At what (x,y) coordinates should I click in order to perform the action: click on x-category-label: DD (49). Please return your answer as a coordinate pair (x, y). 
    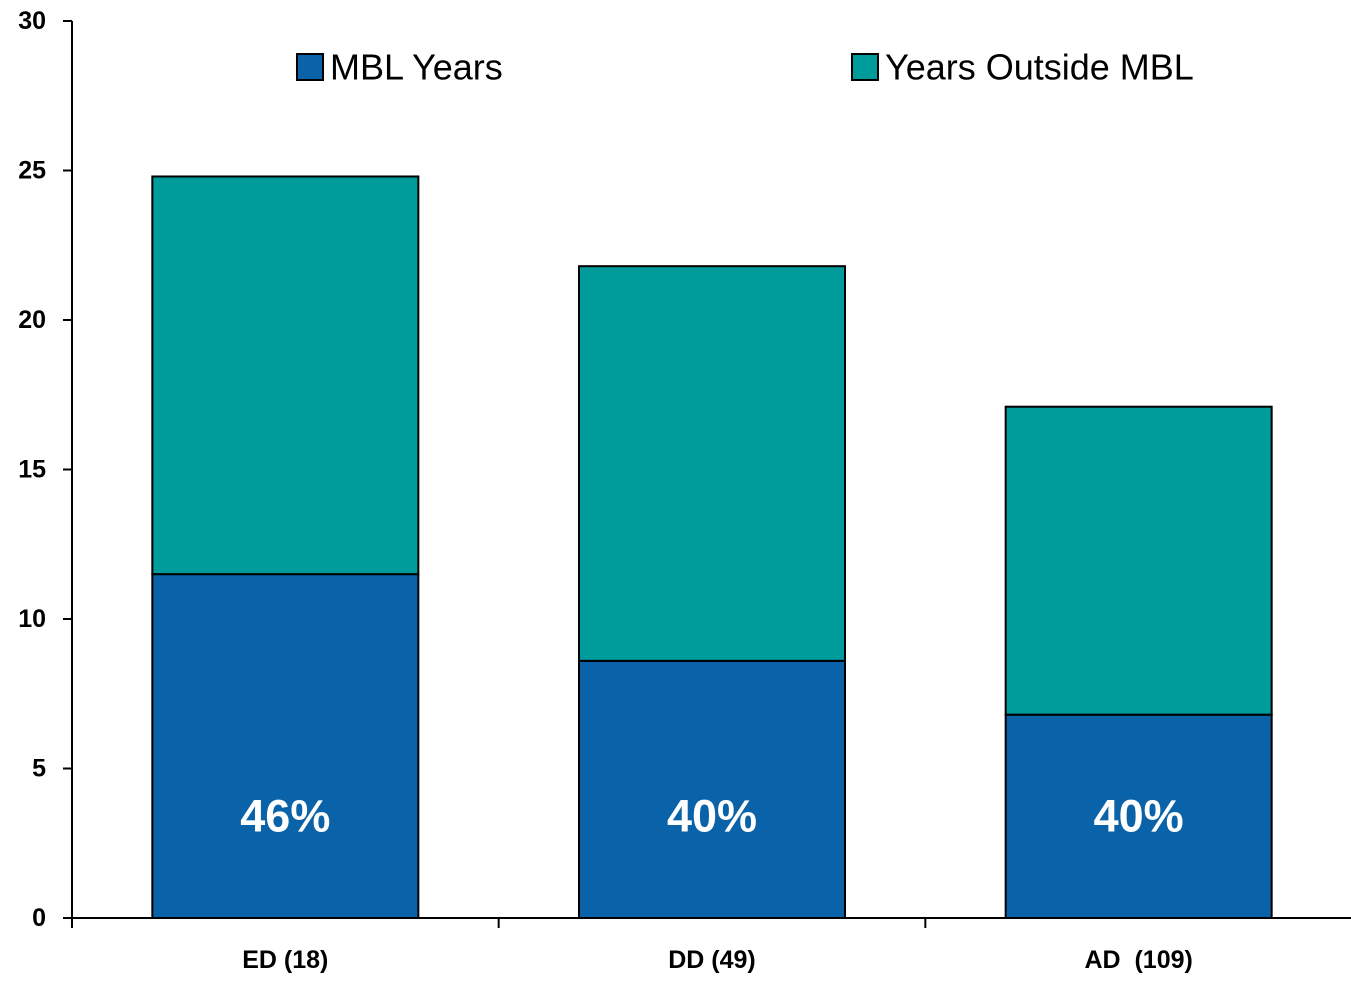
    Looking at the image, I should click on (712, 960).